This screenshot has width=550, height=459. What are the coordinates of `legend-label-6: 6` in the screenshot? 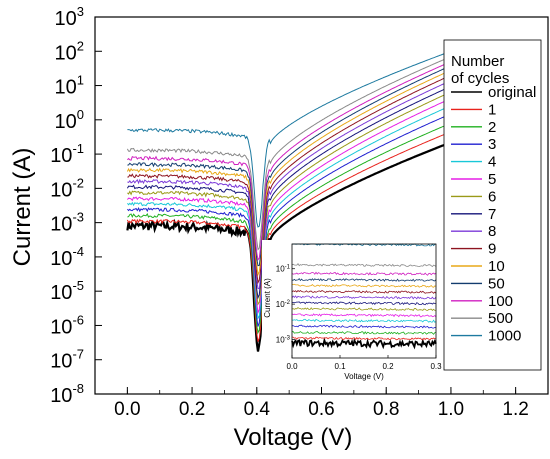 It's located at (492, 196).